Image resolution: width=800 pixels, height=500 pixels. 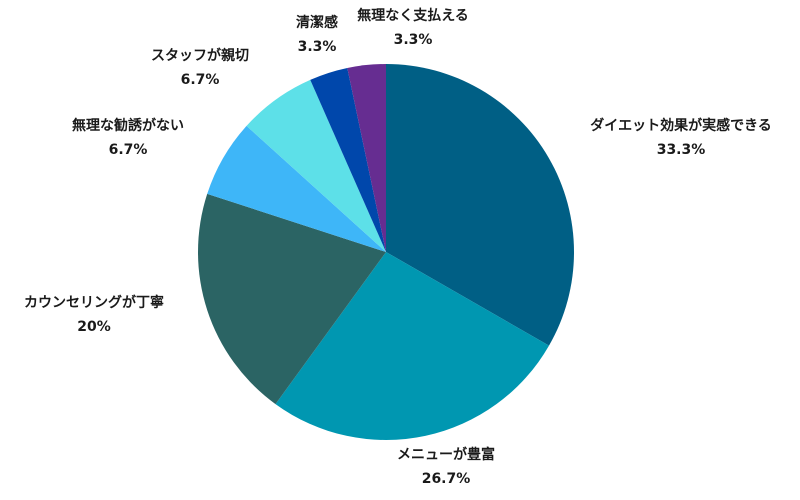 What do you see at coordinates (200, 80) in the screenshot?
I see `slice-value-label-4: 6.7%` at bounding box center [200, 80].